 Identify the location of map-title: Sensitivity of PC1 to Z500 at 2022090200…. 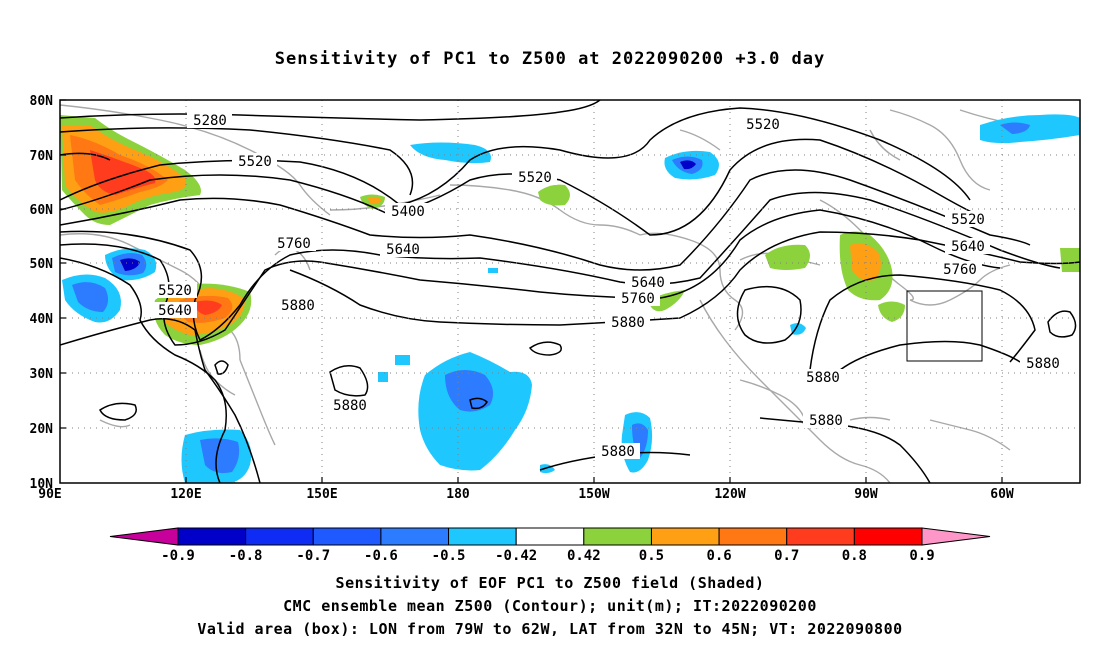
(550, 59).